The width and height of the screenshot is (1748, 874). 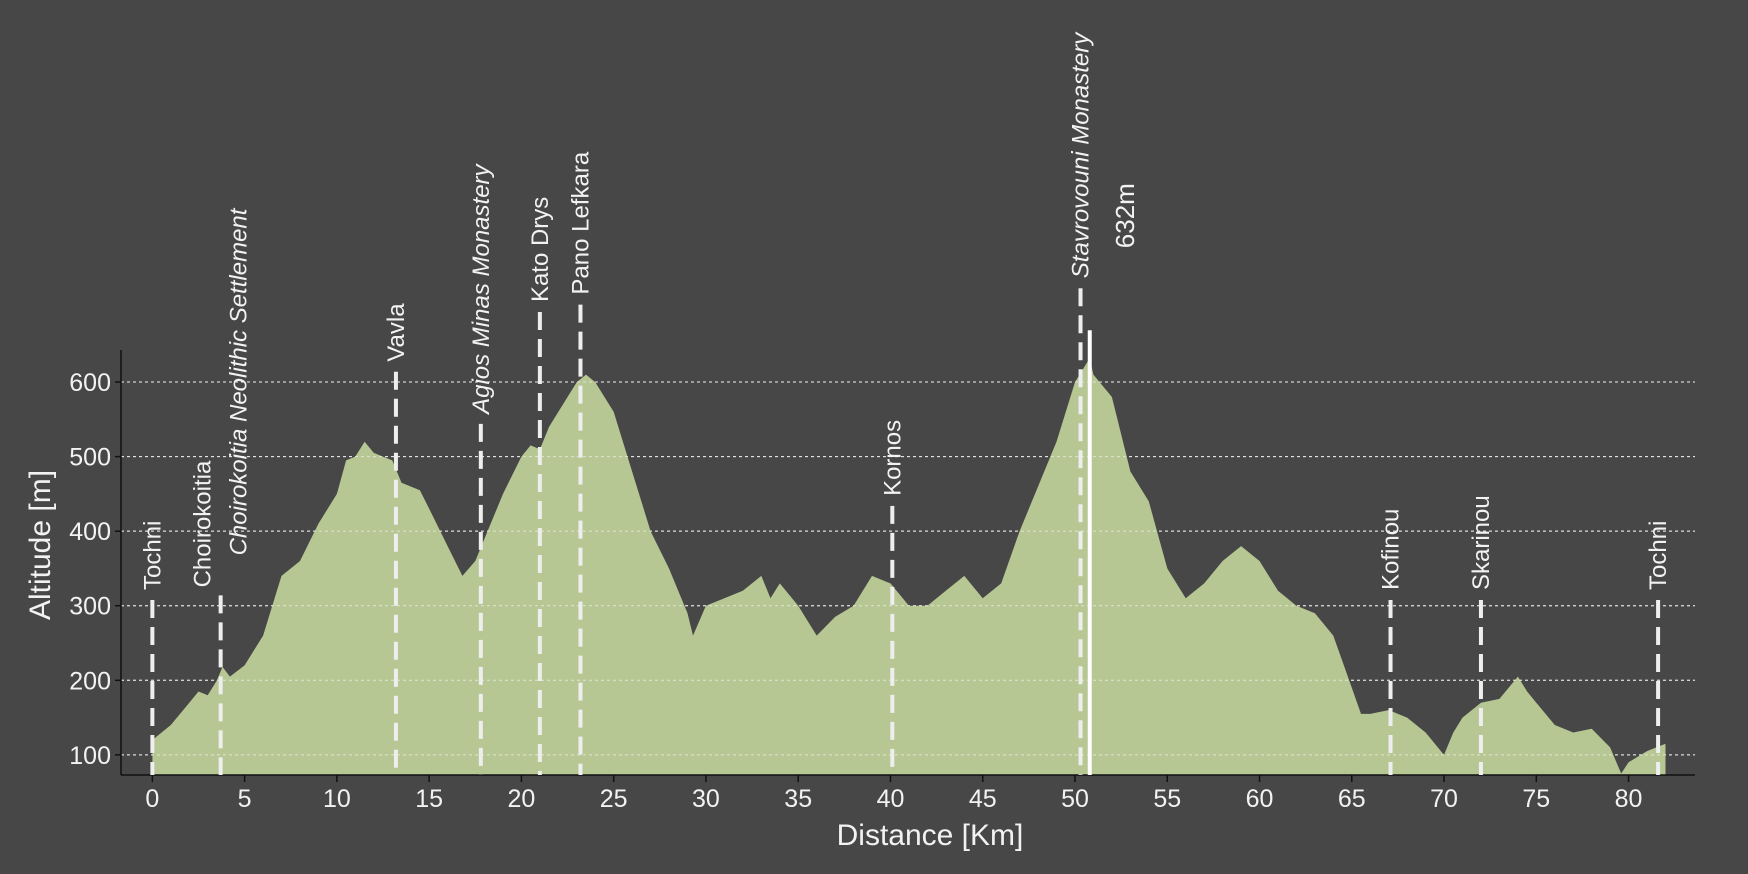 What do you see at coordinates (1167, 799) in the screenshot?
I see `x-tick-label: 55` at bounding box center [1167, 799].